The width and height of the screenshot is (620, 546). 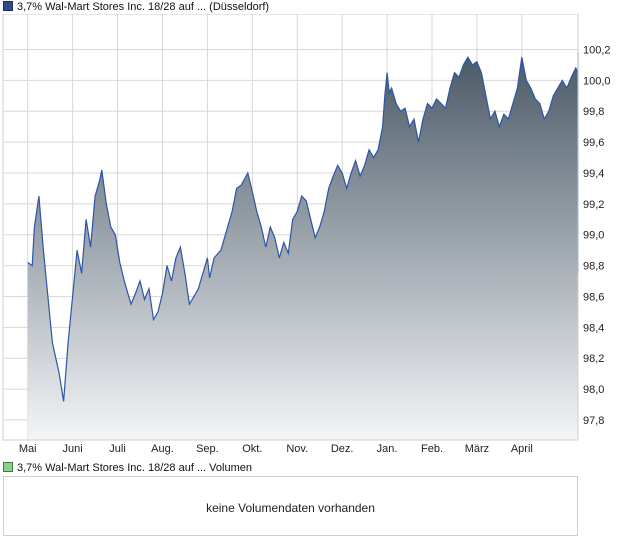 What do you see at coordinates (207, 449) in the screenshot?
I see `x-tick-label: Sep.` at bounding box center [207, 449].